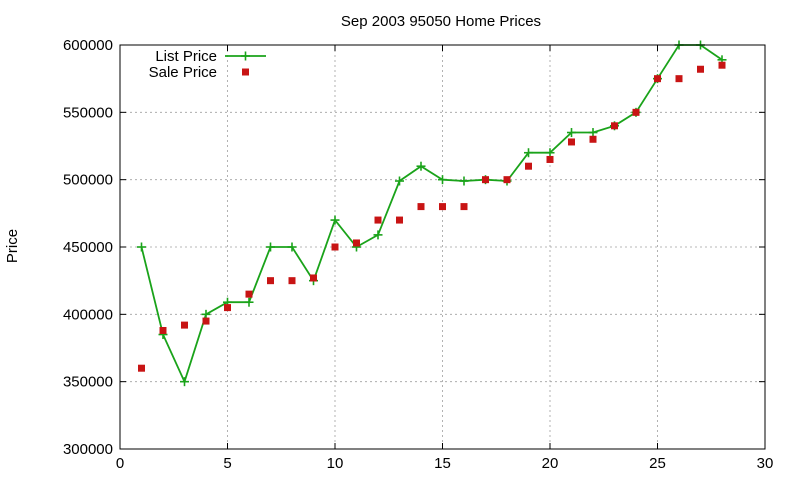  I want to click on legend-label-list-price: List Price, so click(186, 56).